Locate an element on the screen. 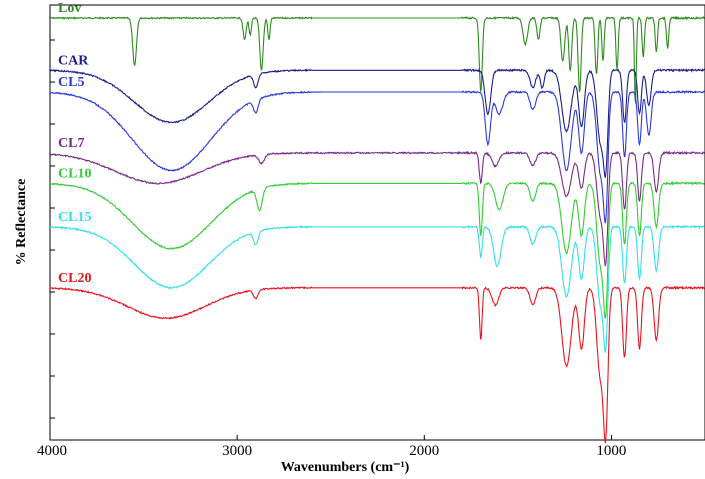 Image resolution: width=705 pixels, height=479 pixels. x-tick-label: 2000 is located at coordinates (424, 451).